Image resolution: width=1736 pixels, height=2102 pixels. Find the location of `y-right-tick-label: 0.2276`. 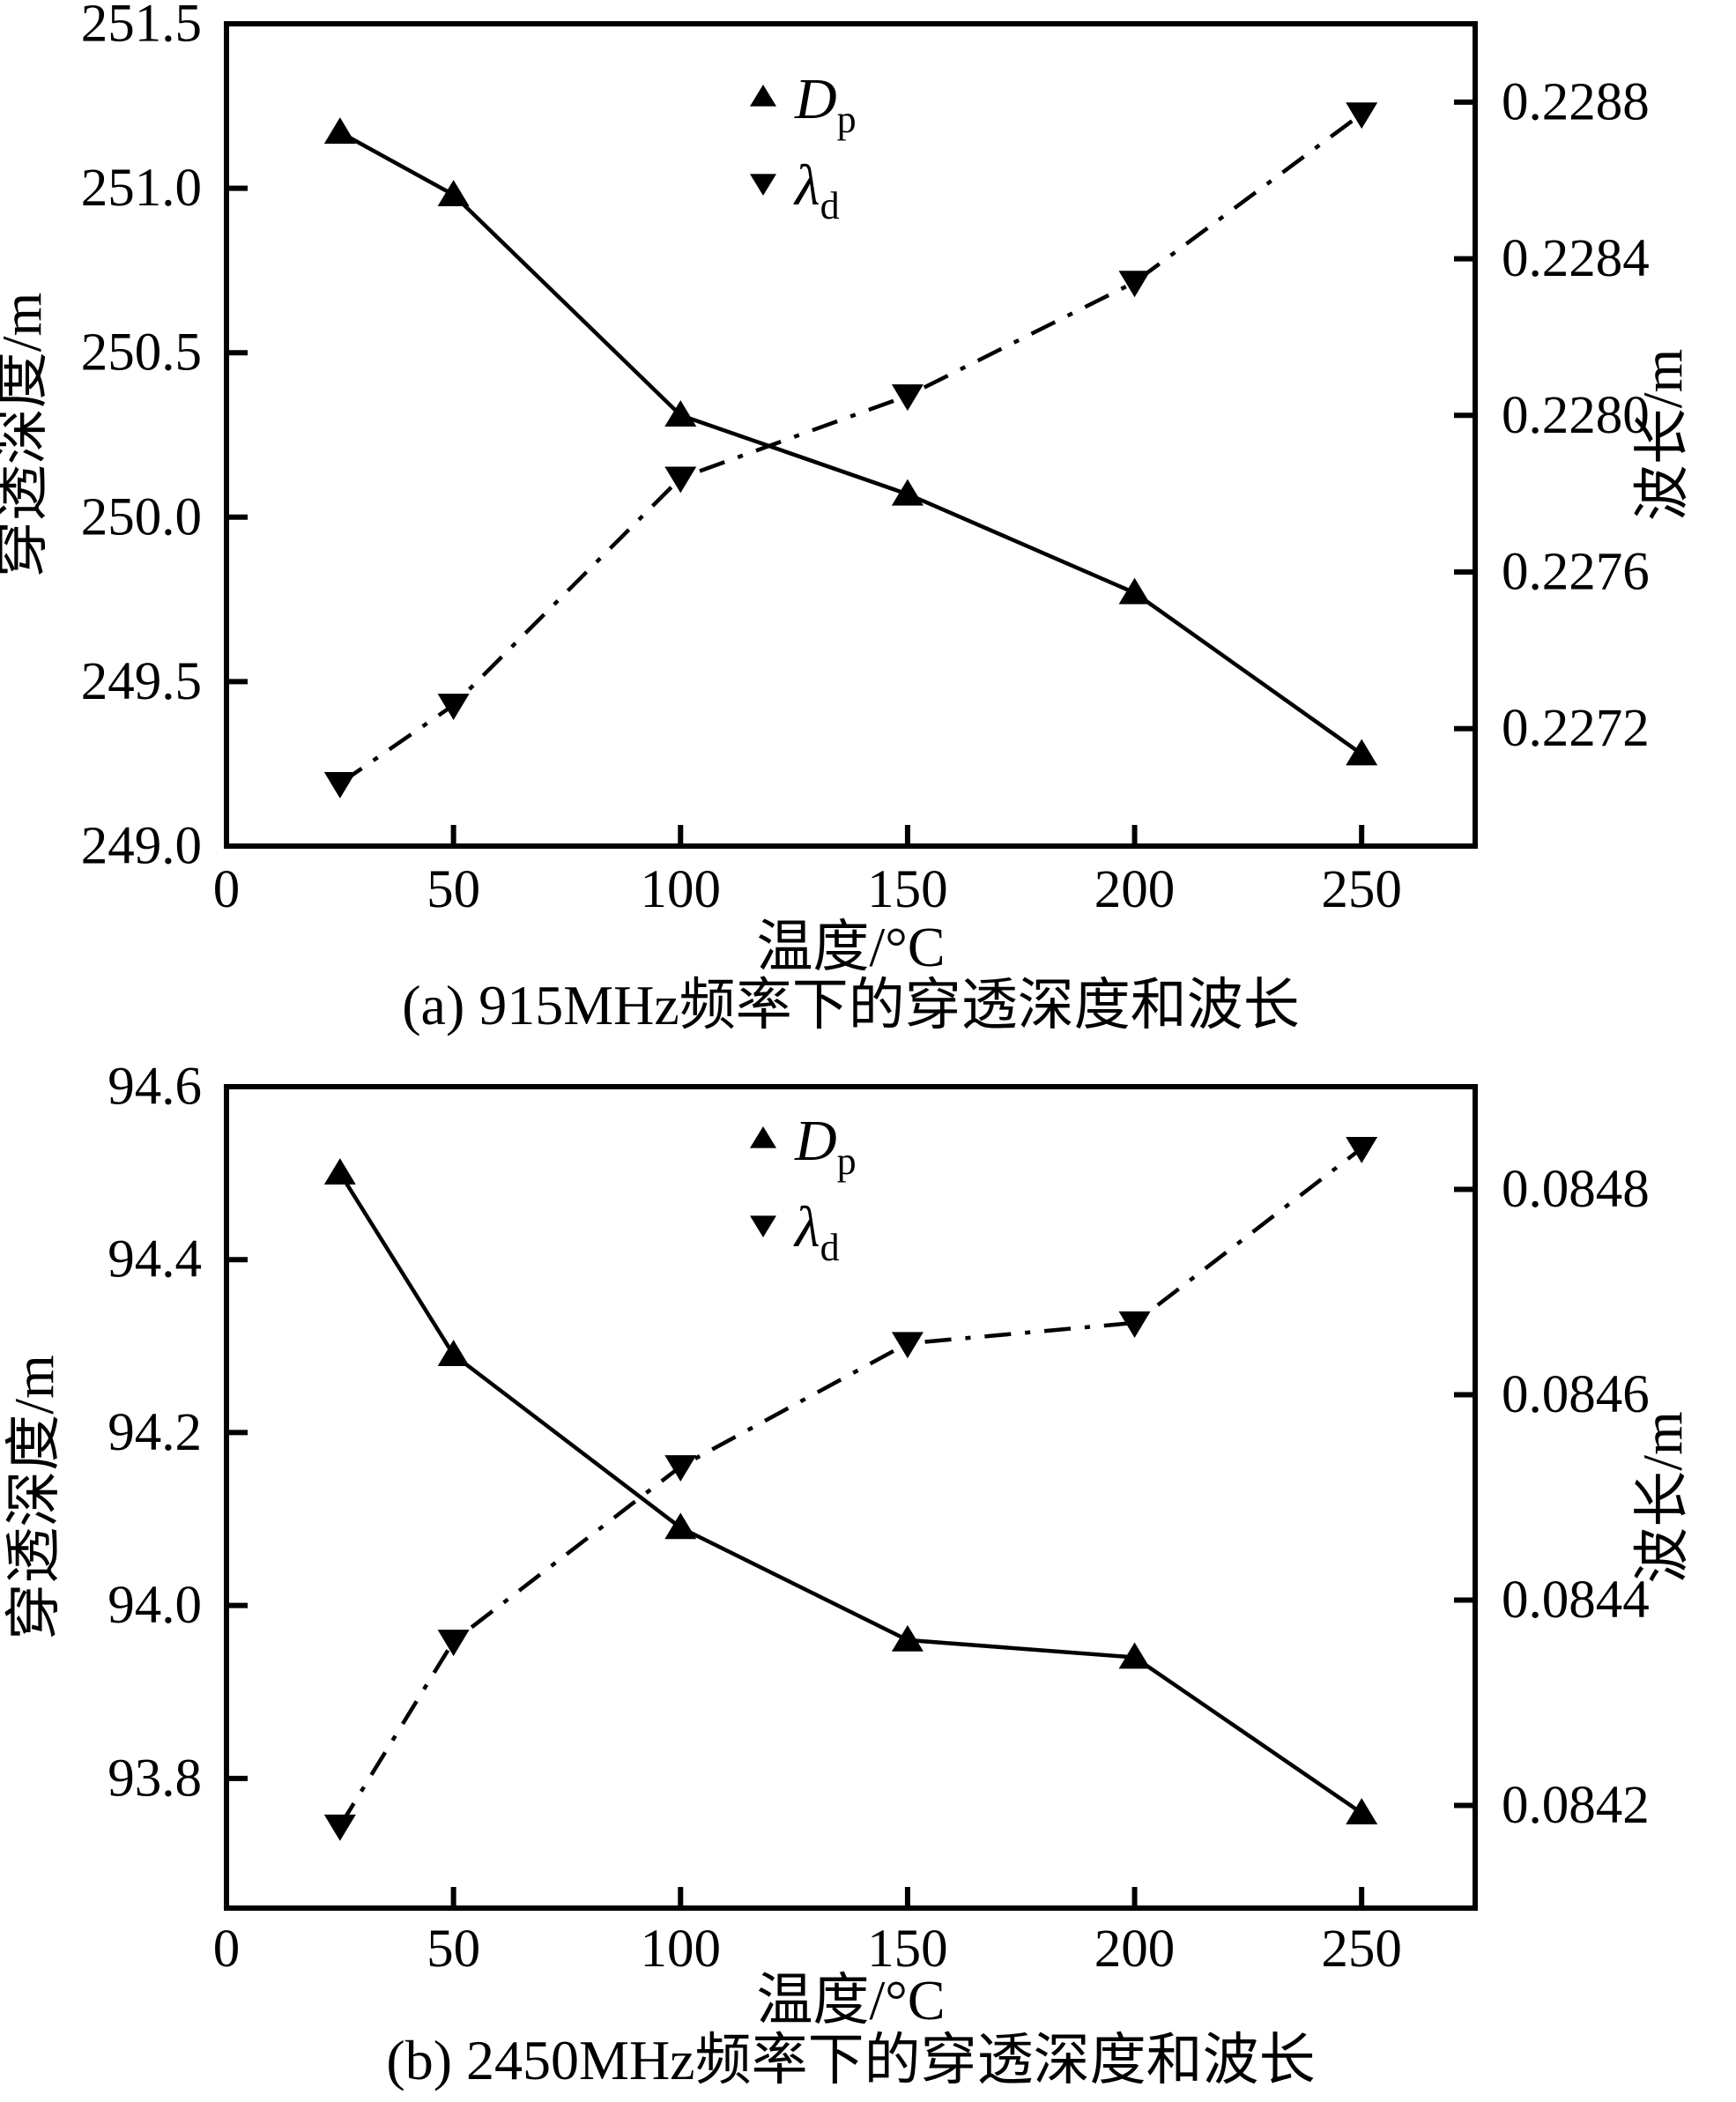

y-right-tick-label: 0.2276 is located at coordinates (1576, 572).